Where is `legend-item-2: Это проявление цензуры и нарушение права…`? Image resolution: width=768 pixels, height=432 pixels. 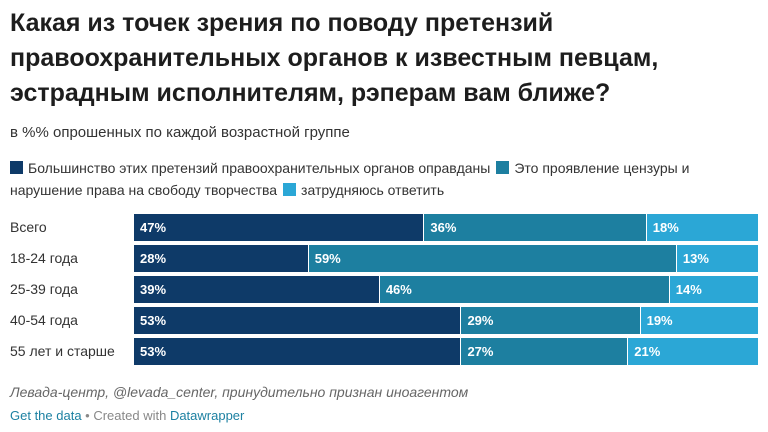 legend-item-2: Это проявление цензуры и нарушение права… is located at coordinates (349, 179).